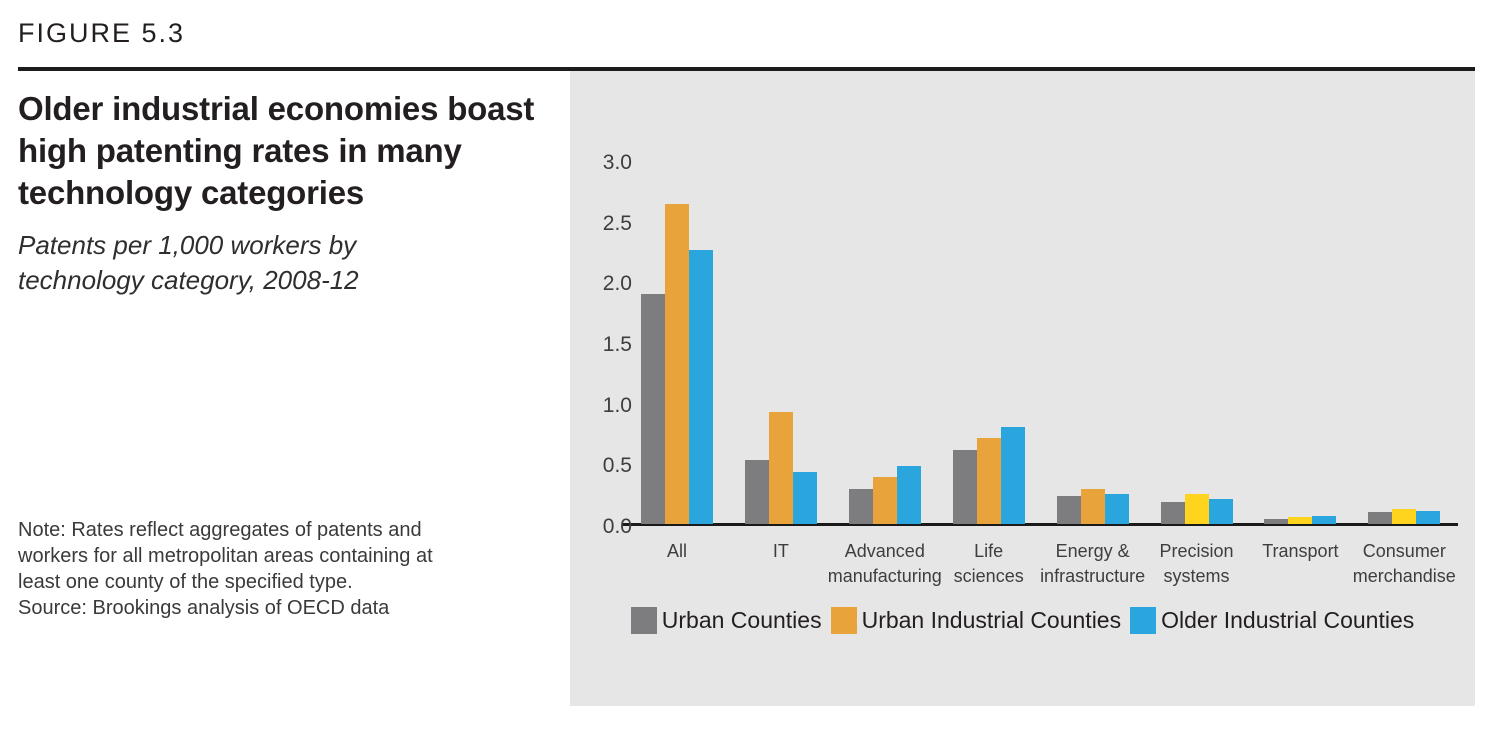  I want to click on x-category-label-7: Consumer merchandise, so click(1404, 563).